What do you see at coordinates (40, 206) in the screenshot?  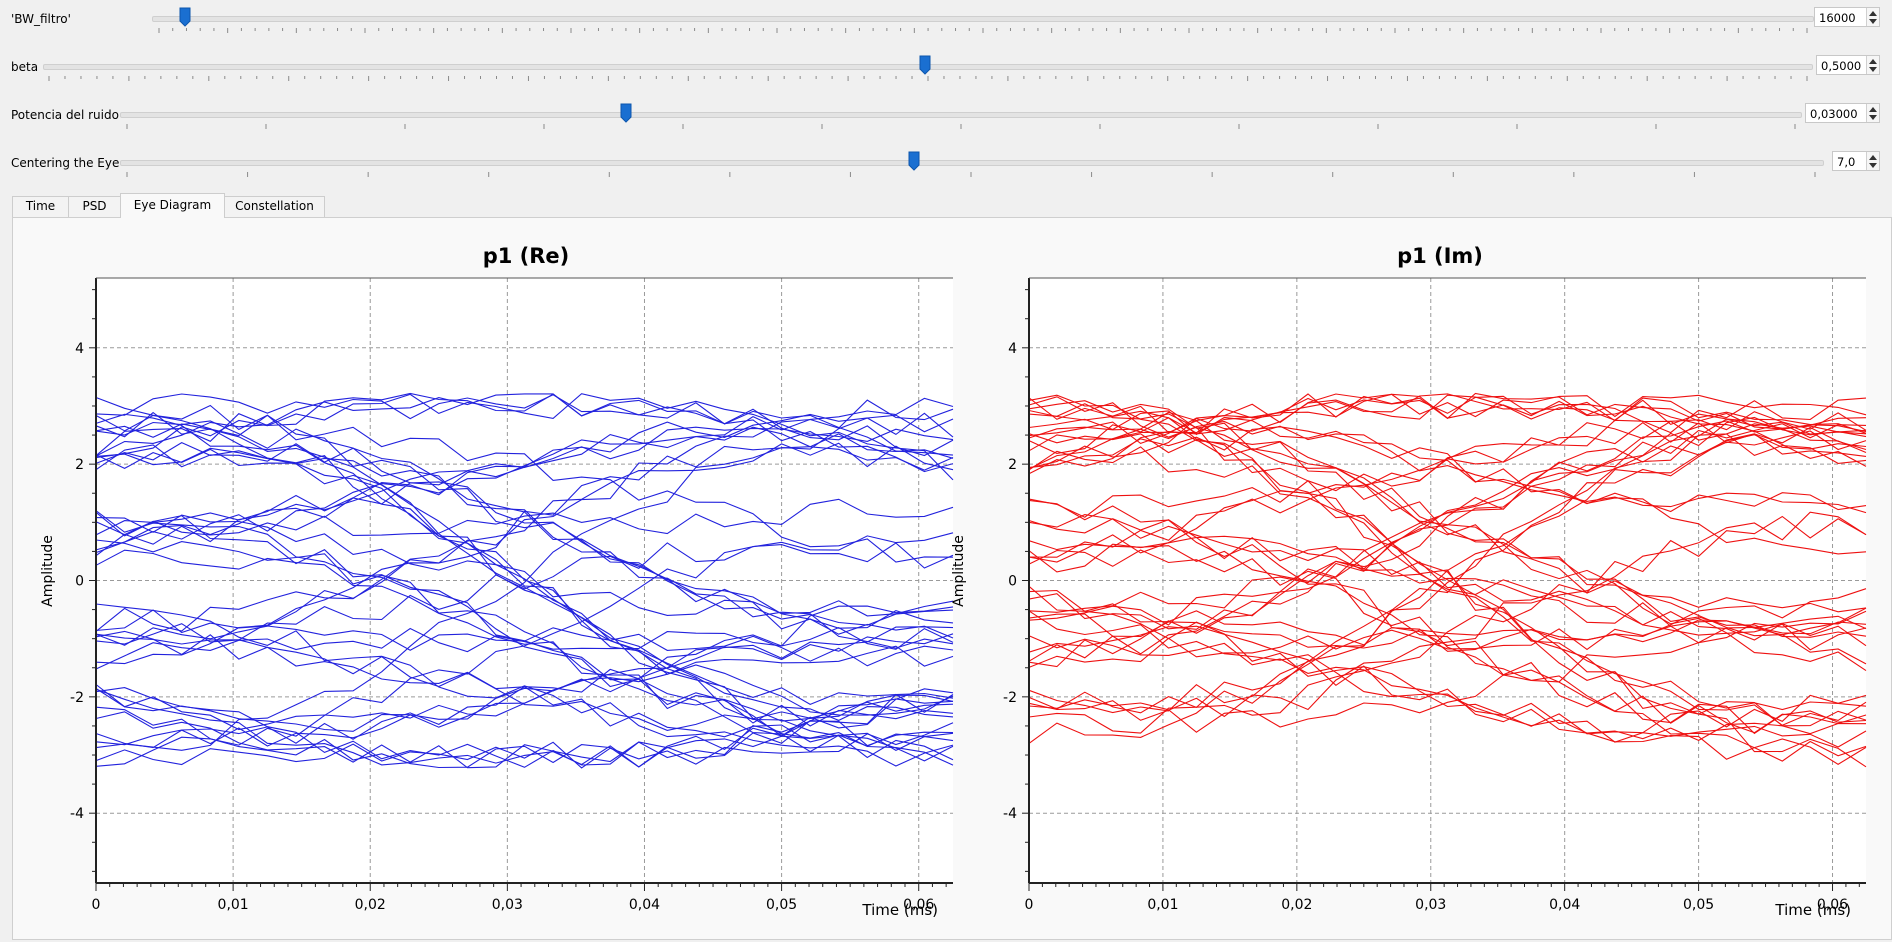 I see `tab-time: Time` at bounding box center [40, 206].